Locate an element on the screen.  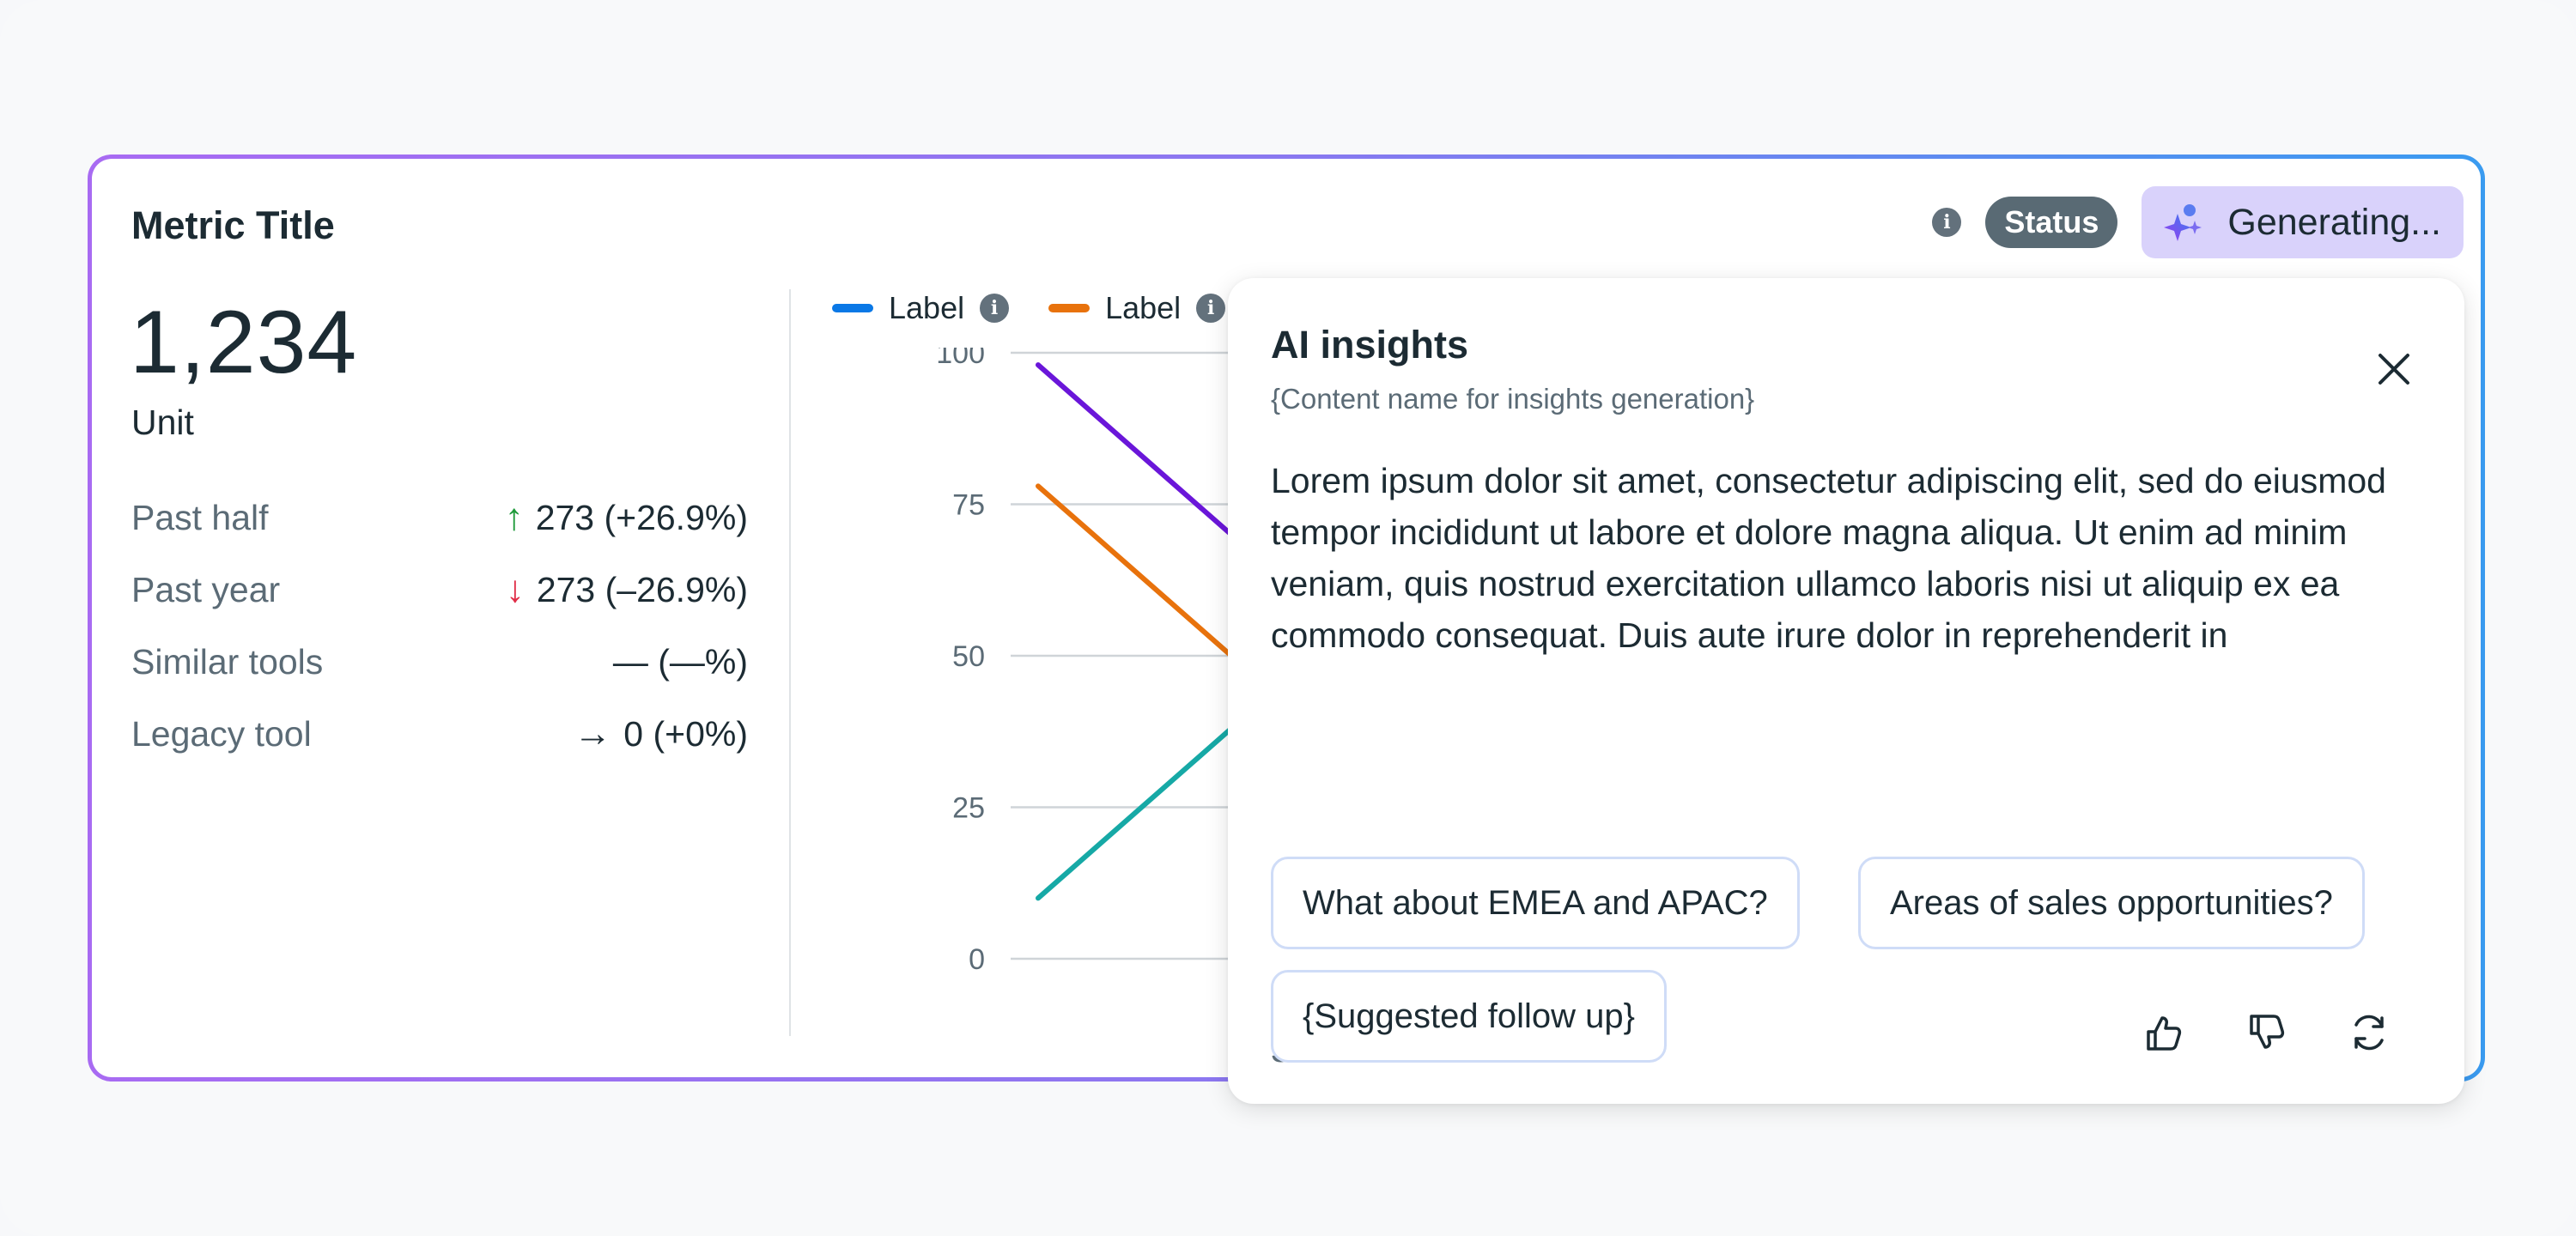
stat-row-past-half: Past half ↑ 273 (+26.9%) is located at coordinates (440, 517).